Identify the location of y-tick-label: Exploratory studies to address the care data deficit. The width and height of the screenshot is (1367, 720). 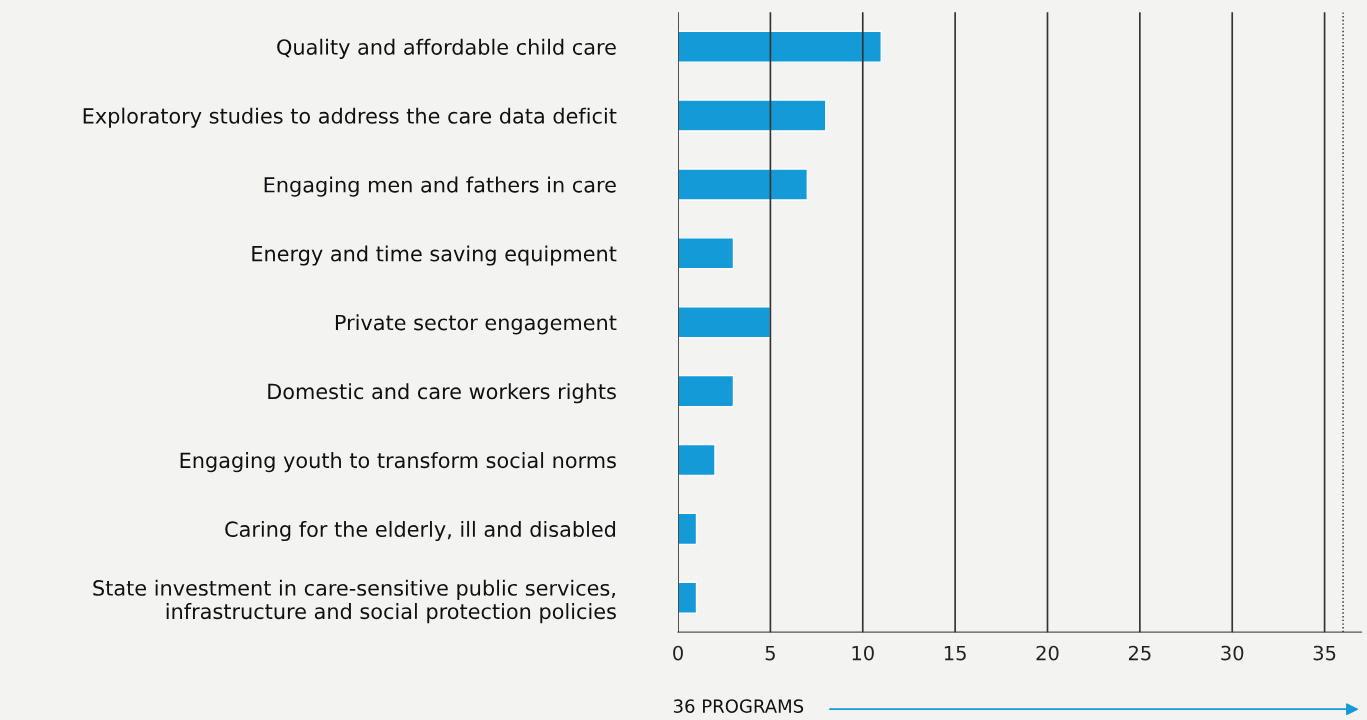
(350, 117).